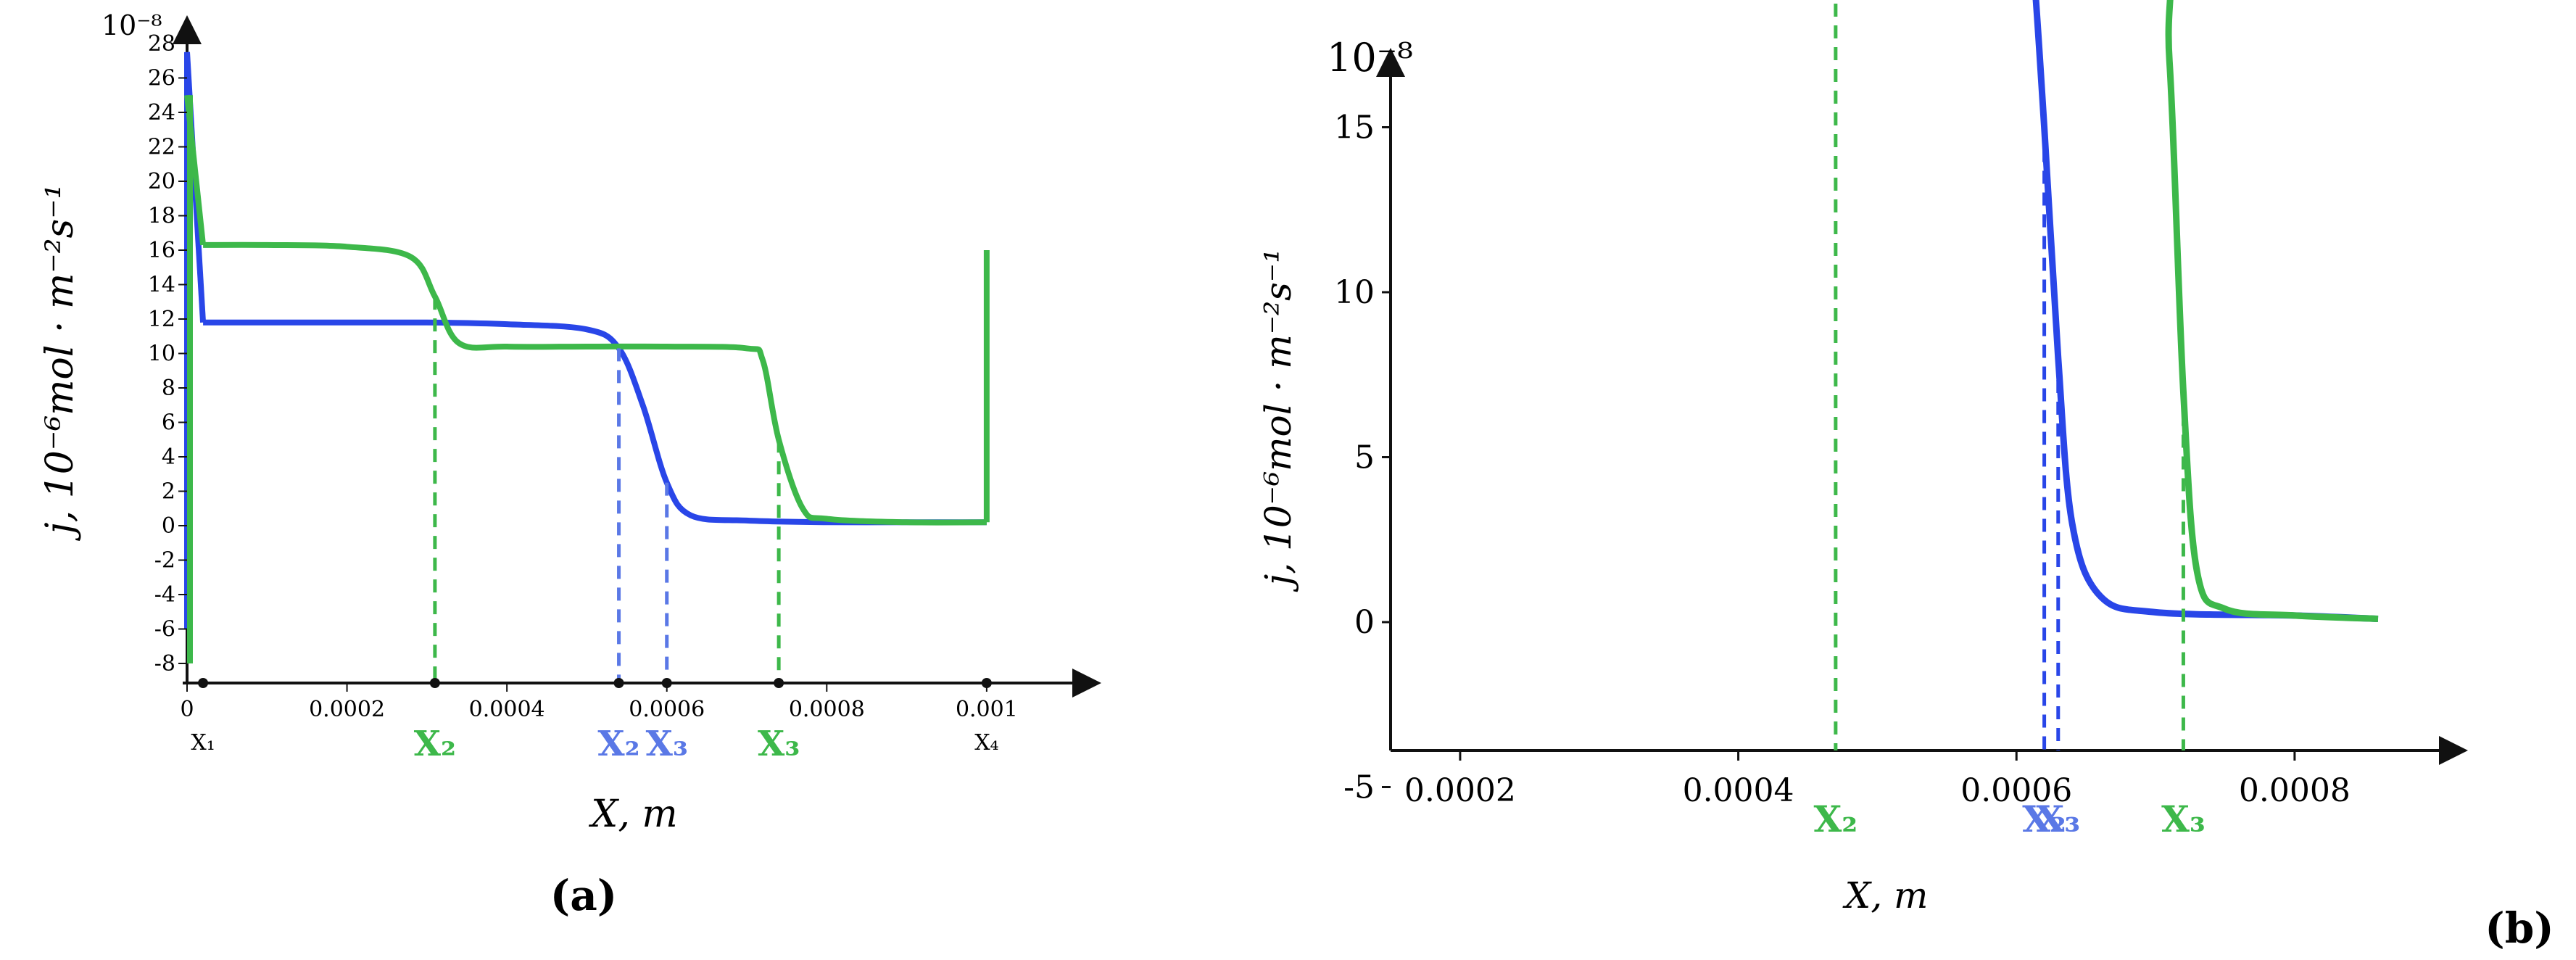 Image resolution: width=2576 pixels, height=960 pixels. I want to click on panel-b-y-tick-label: 15, so click(1355, 127).